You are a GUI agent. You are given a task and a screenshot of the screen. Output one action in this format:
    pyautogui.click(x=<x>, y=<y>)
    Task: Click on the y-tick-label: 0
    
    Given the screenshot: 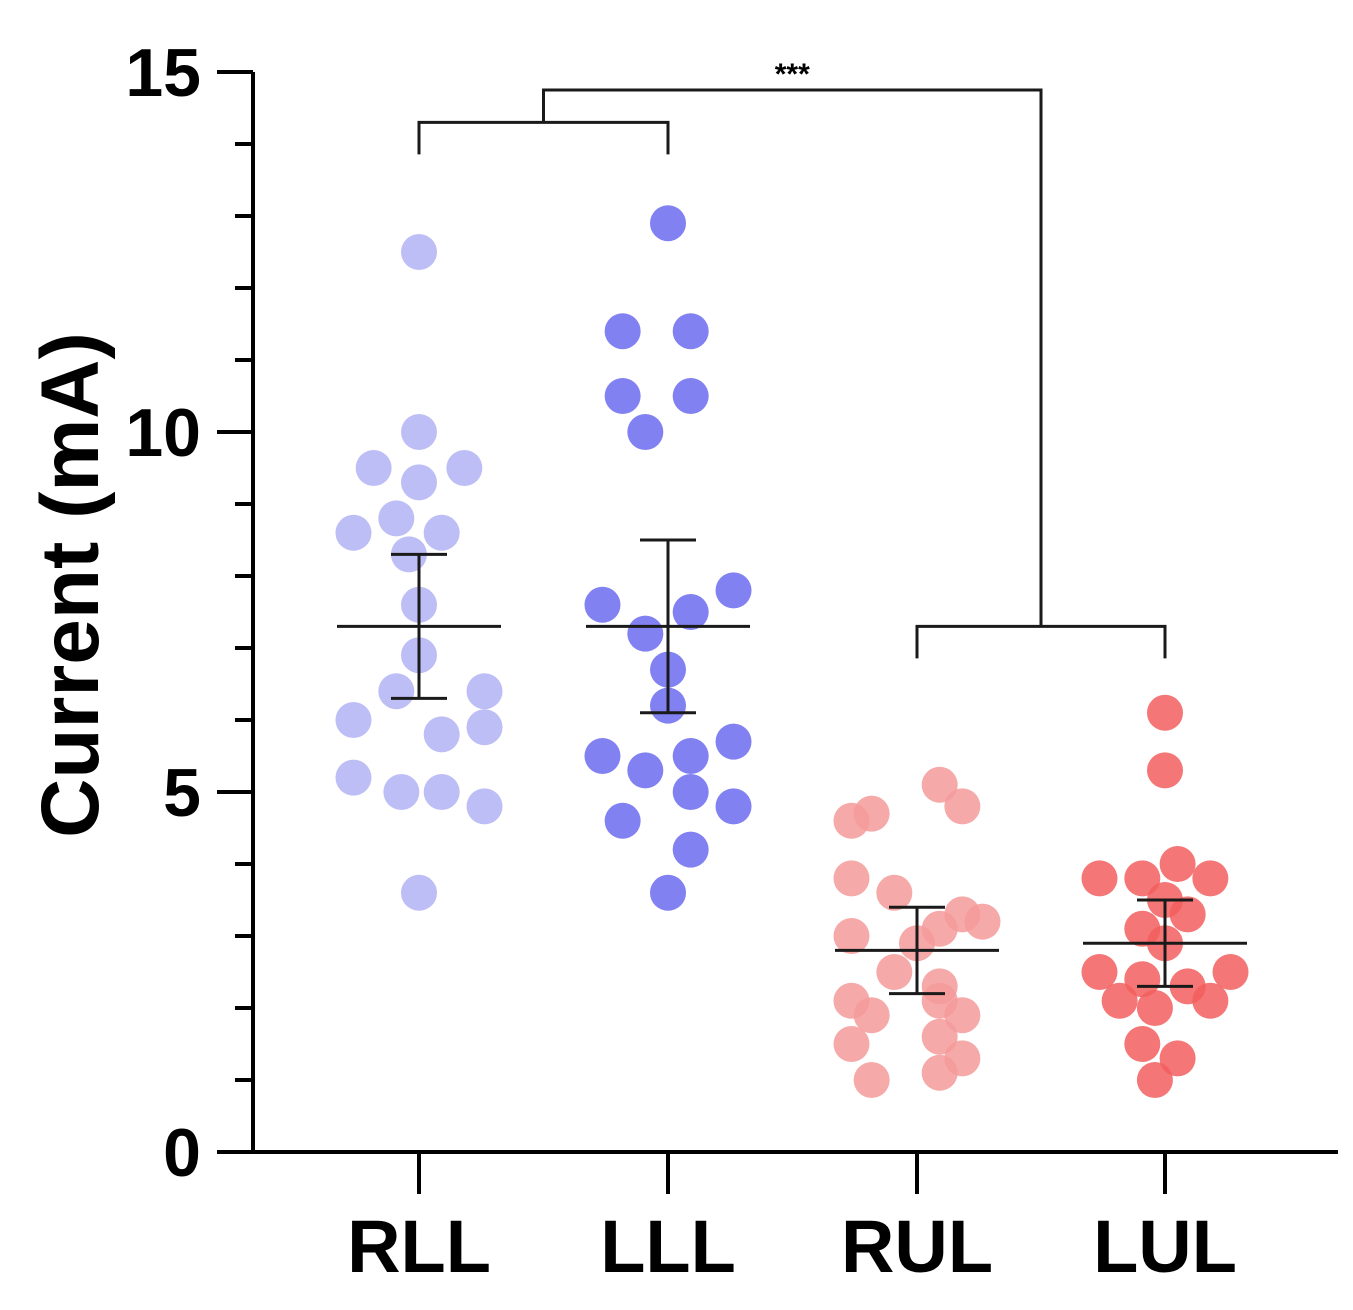 What is the action you would take?
    pyautogui.click(x=182, y=1153)
    